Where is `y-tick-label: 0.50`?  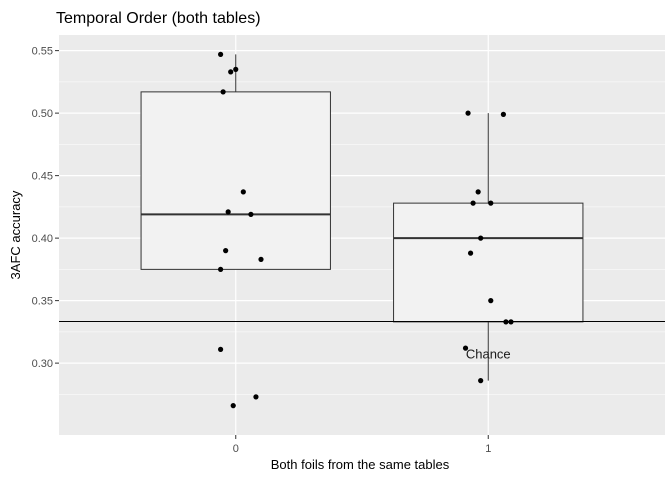 y-tick-label: 0.50 is located at coordinates (42, 114).